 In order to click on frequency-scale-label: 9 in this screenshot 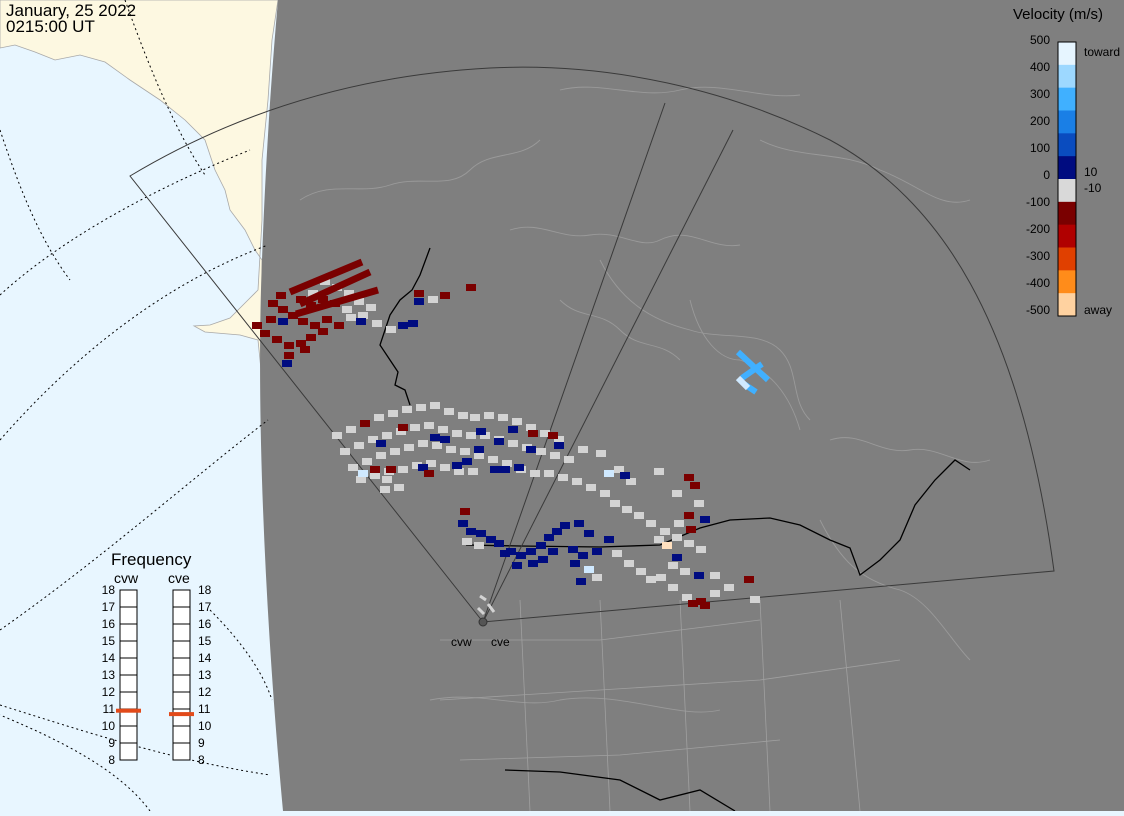, I will do `click(201, 743)`.